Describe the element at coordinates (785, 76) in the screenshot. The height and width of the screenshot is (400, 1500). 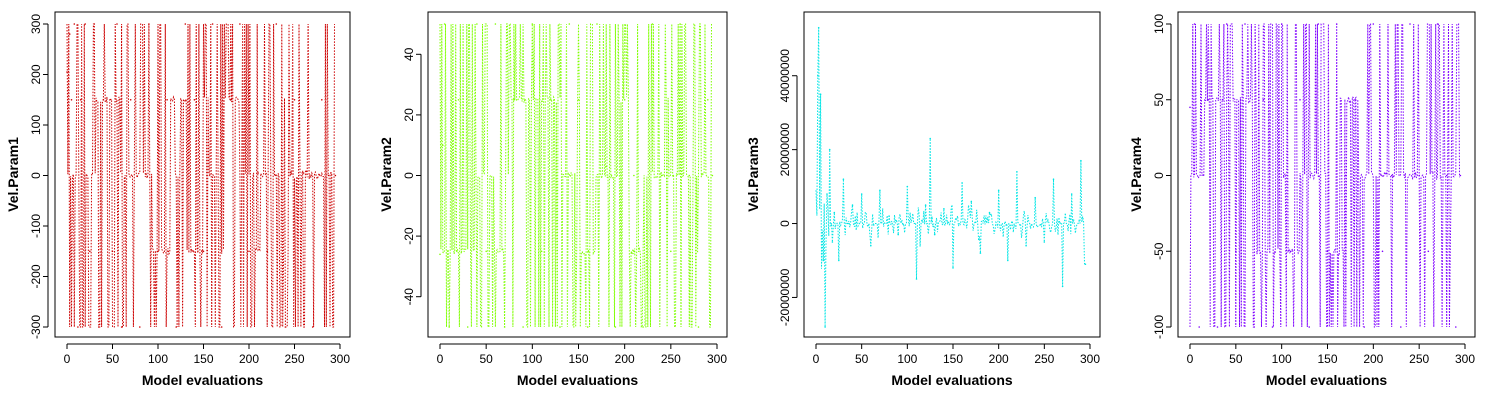
I see `y-tick-label: 40000000` at that location.